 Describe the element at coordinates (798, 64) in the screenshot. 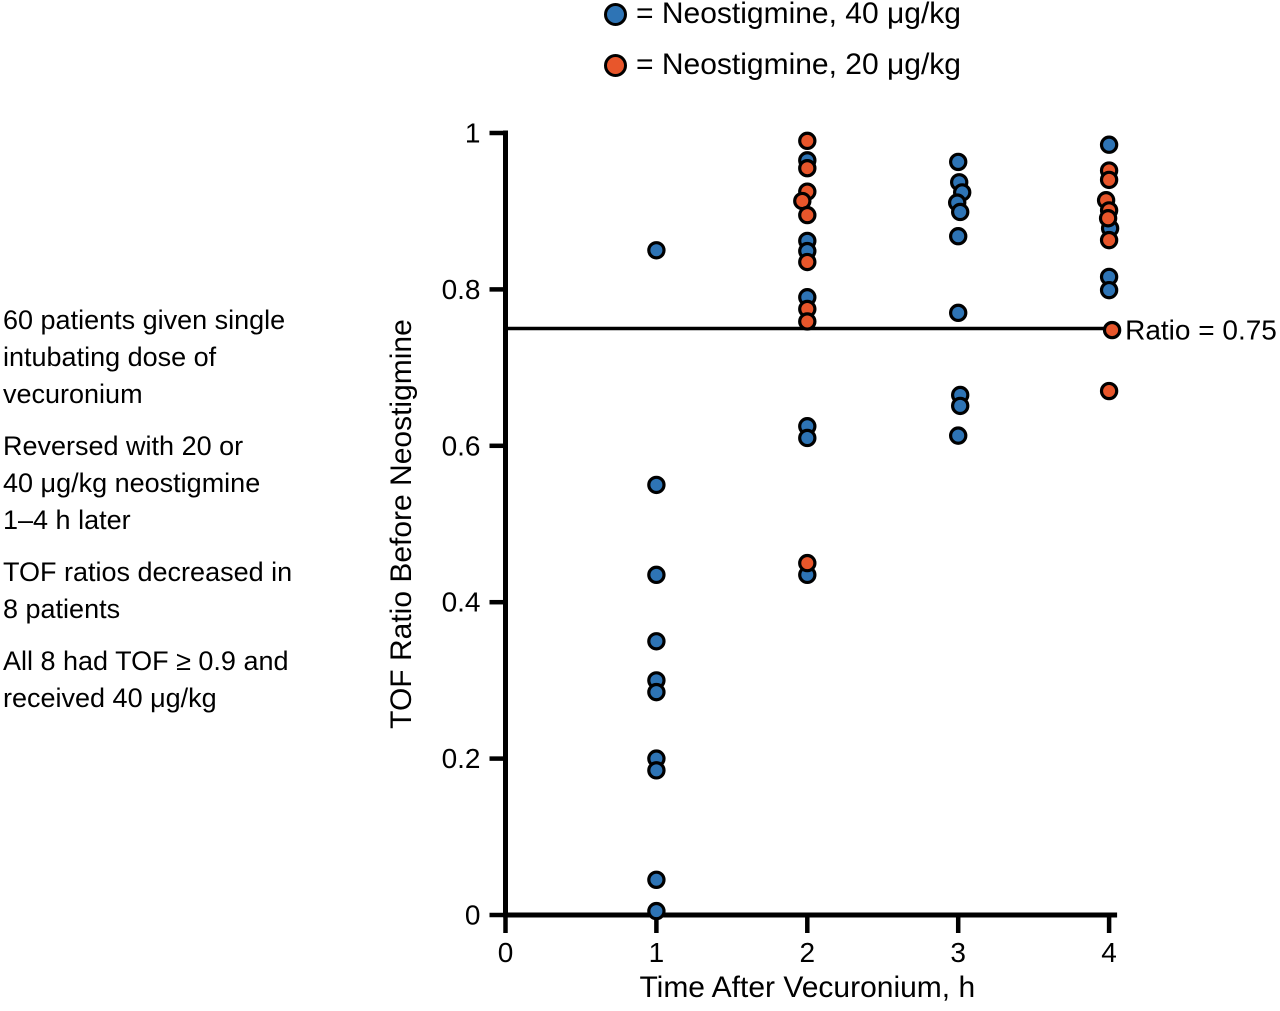

I see `legend-label-20ug: = Neostigmine, 20 μg/kg` at that location.